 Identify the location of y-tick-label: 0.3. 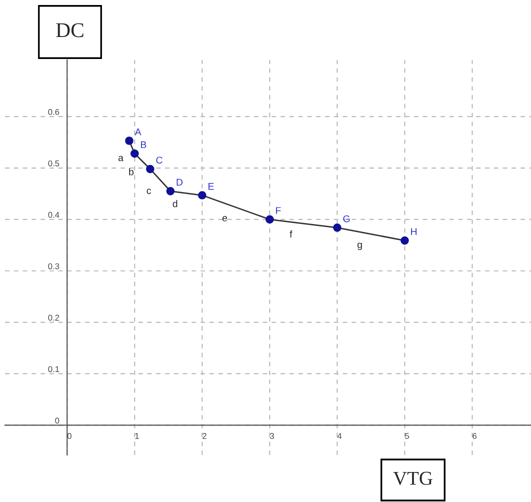
(54, 266).